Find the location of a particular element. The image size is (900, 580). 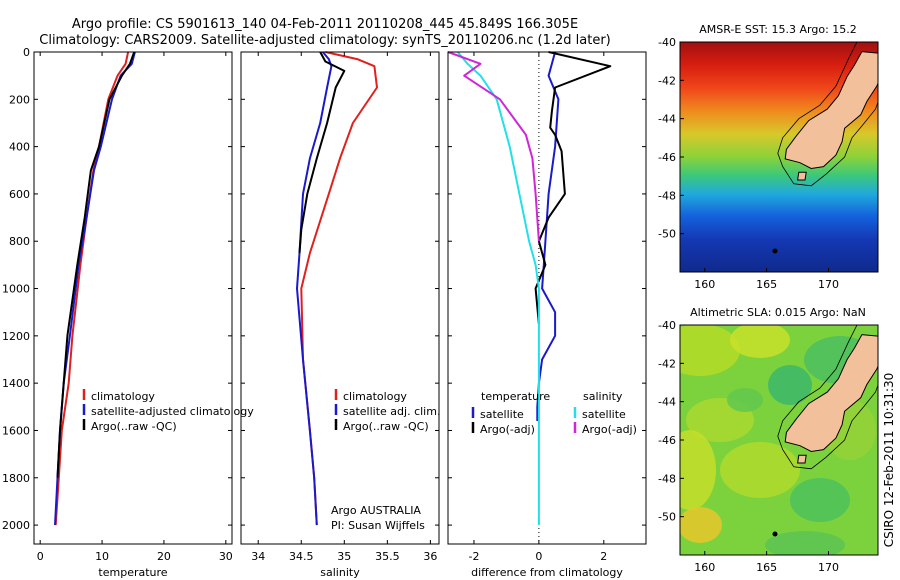

credit-stamp: CSIRO 12-Feb-2011 10:31:30 is located at coordinates (889, 460).